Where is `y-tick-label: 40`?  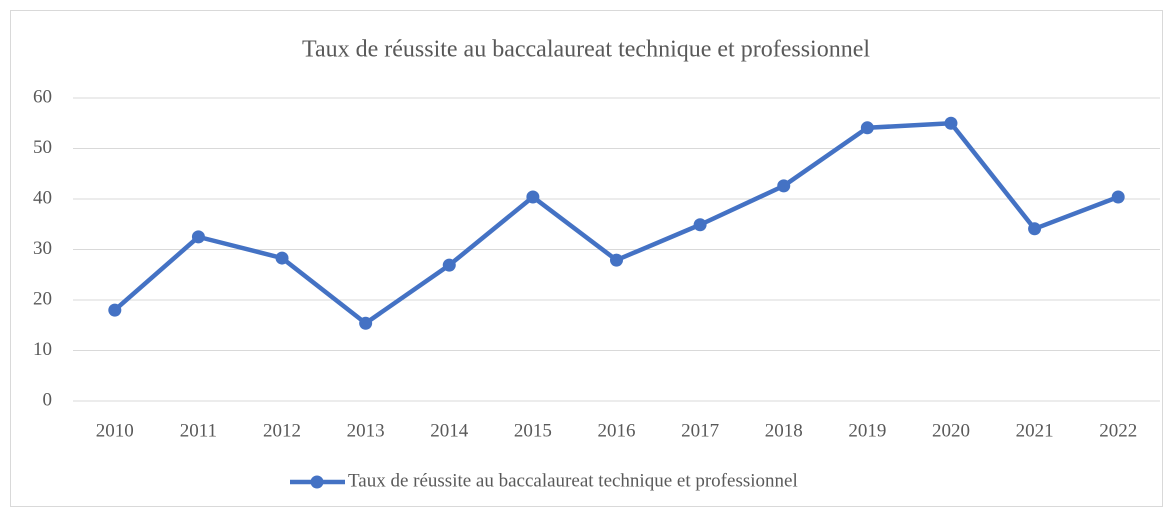
y-tick-label: 40 is located at coordinates (42, 197).